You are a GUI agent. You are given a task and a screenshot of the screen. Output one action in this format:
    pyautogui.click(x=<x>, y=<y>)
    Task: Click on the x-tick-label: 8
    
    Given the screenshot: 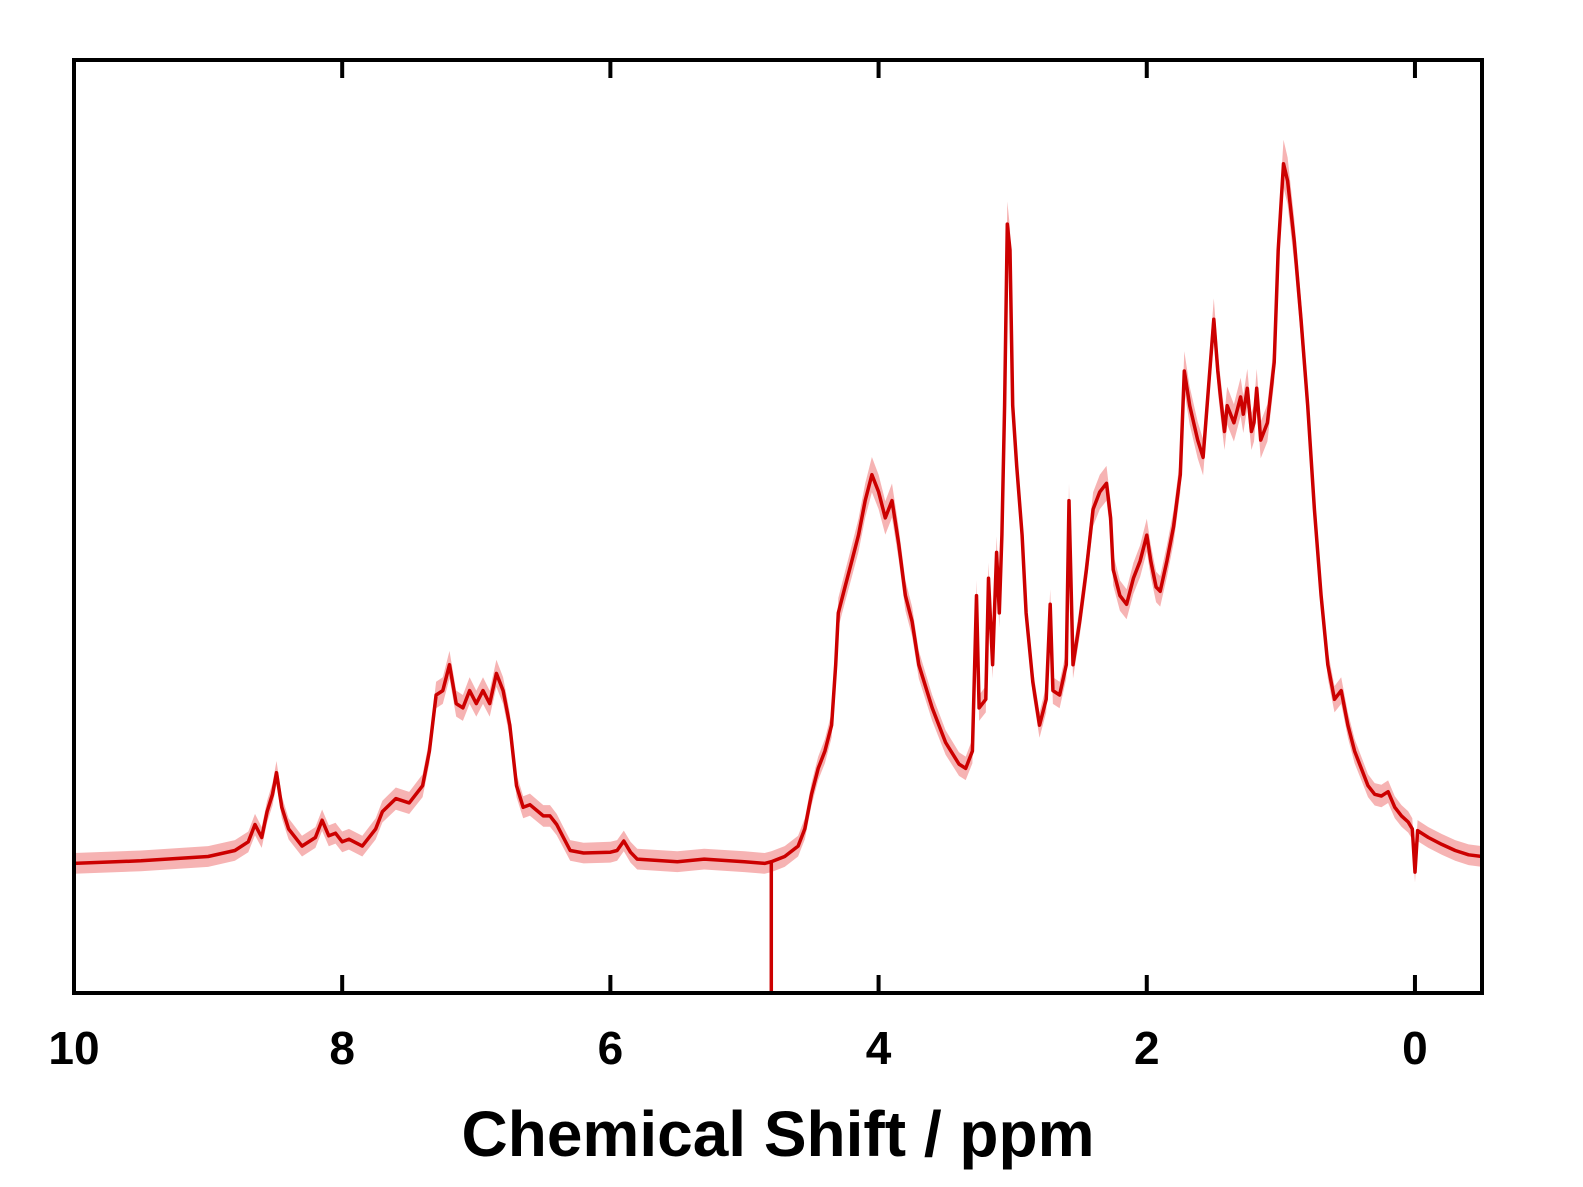 What is the action you would take?
    pyautogui.click(x=342, y=1048)
    